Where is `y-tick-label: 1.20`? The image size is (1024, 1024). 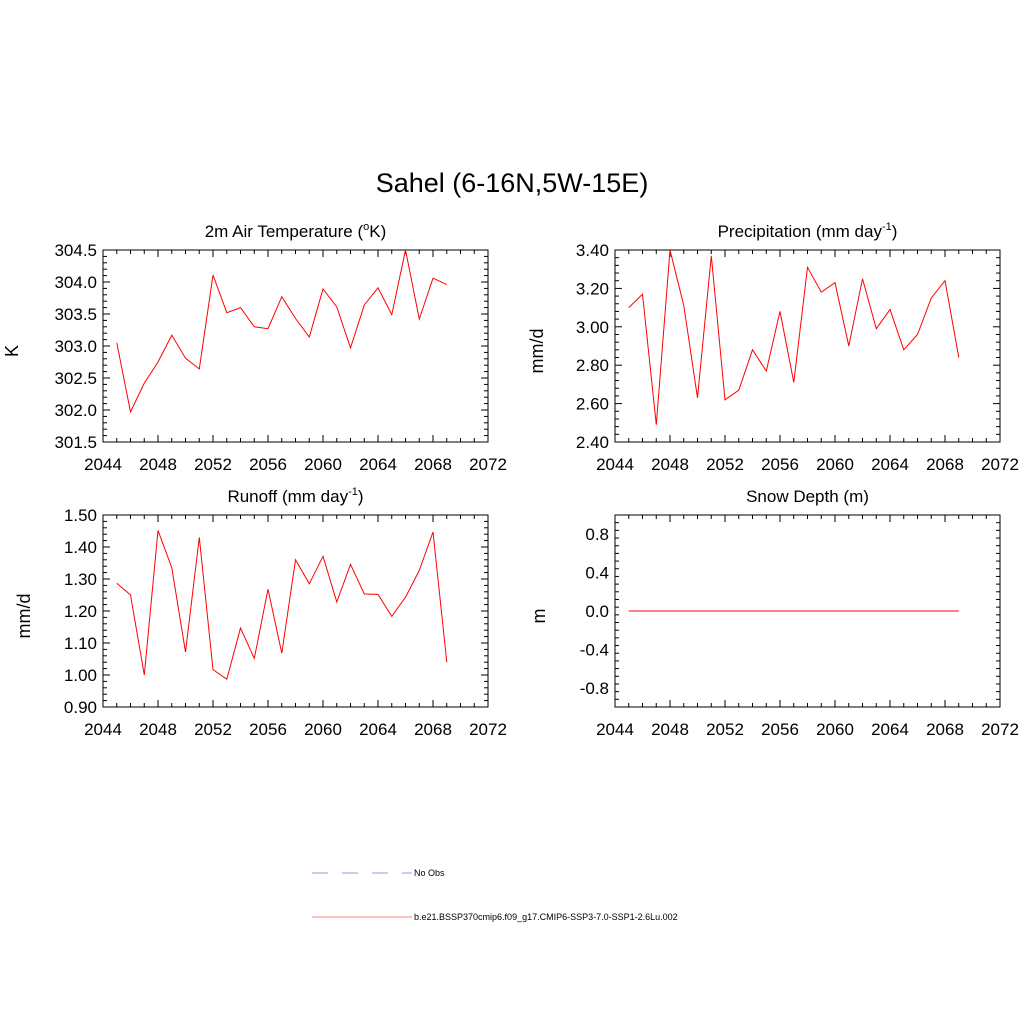
y-tick-label: 1.20 is located at coordinates (80, 611).